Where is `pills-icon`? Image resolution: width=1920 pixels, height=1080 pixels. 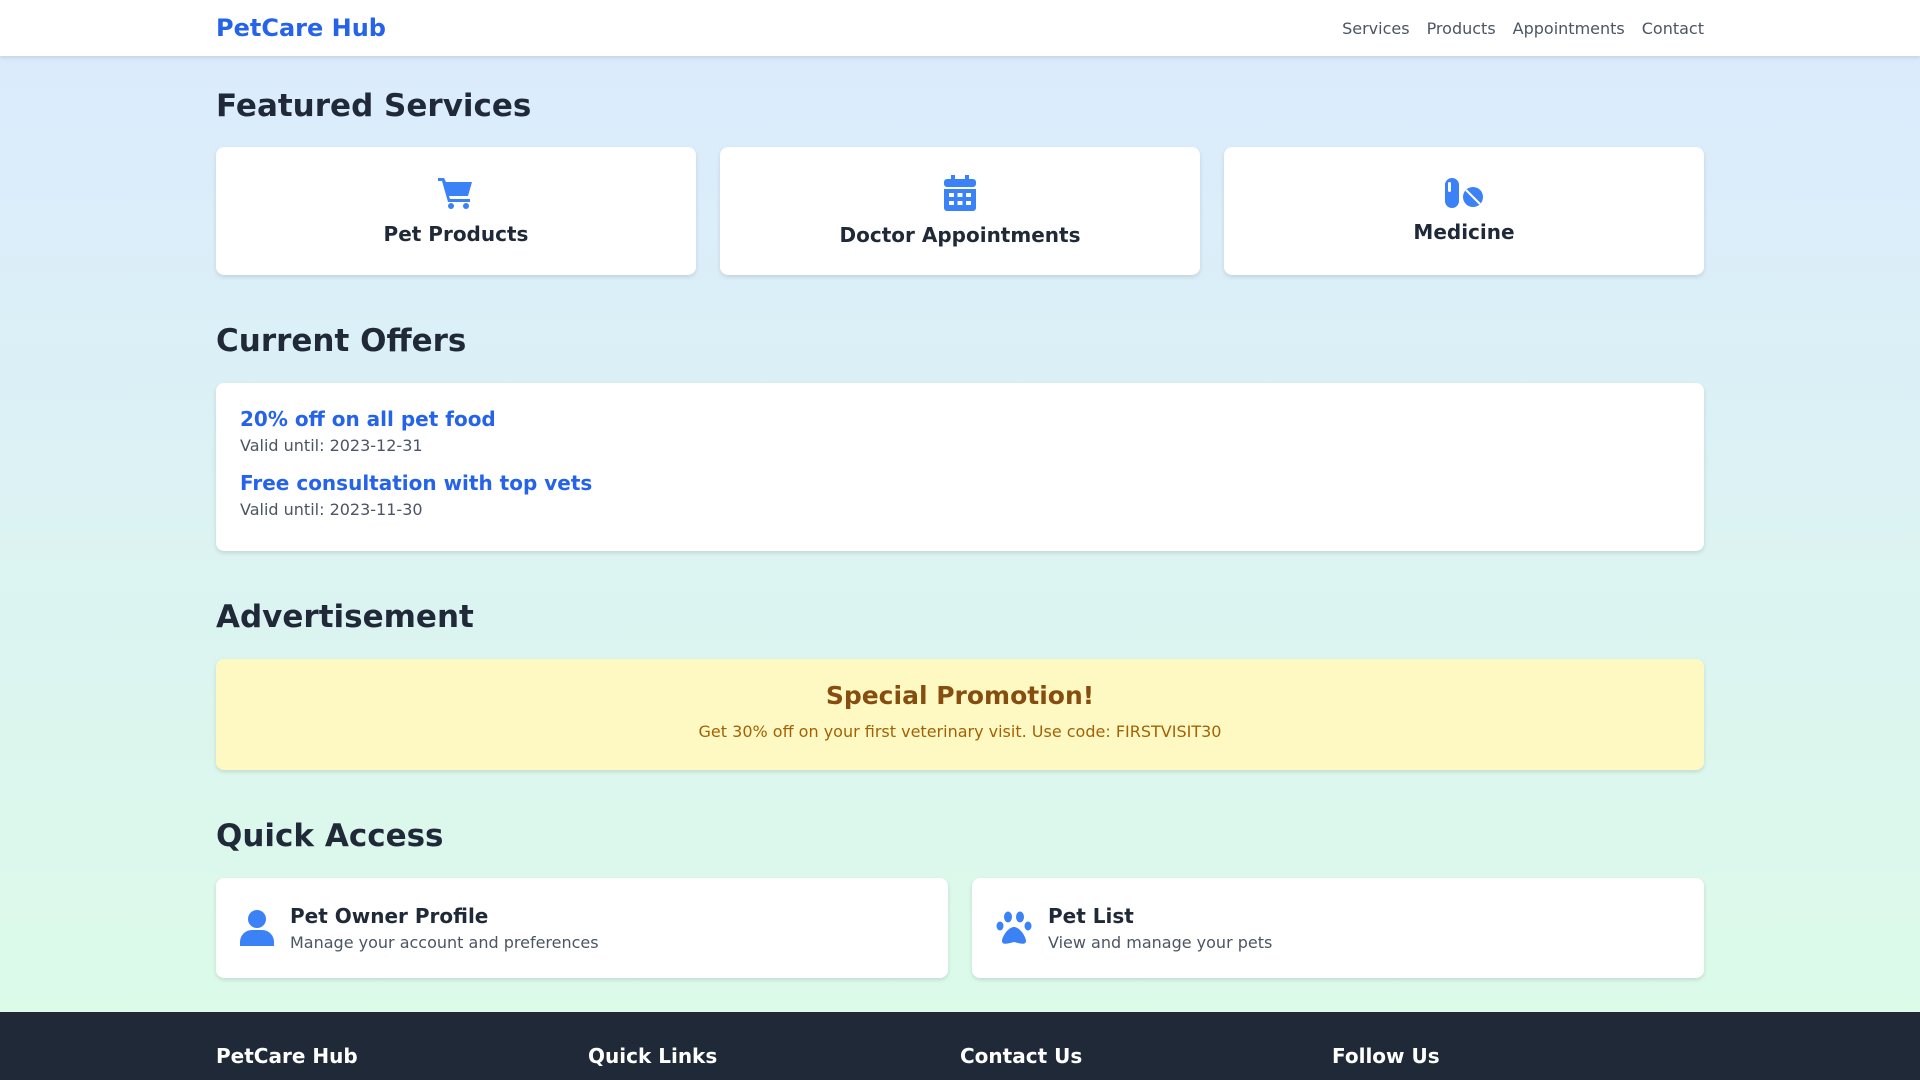
pills-icon is located at coordinates (1464, 193).